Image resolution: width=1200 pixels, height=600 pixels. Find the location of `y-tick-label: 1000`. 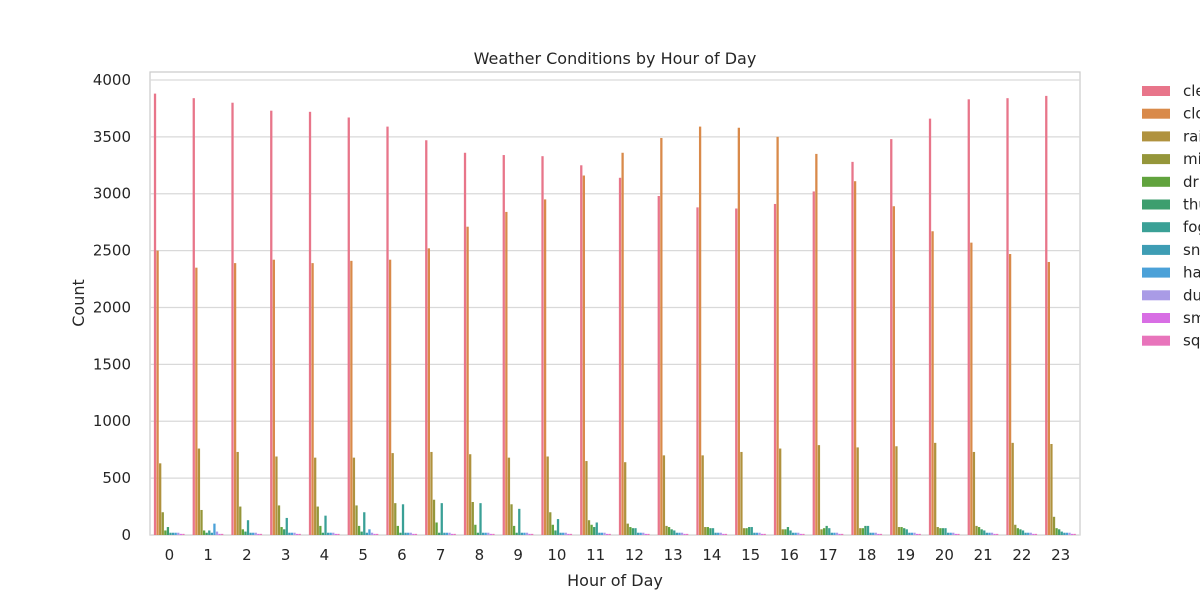

y-tick-label: 1000 is located at coordinates (112, 421).